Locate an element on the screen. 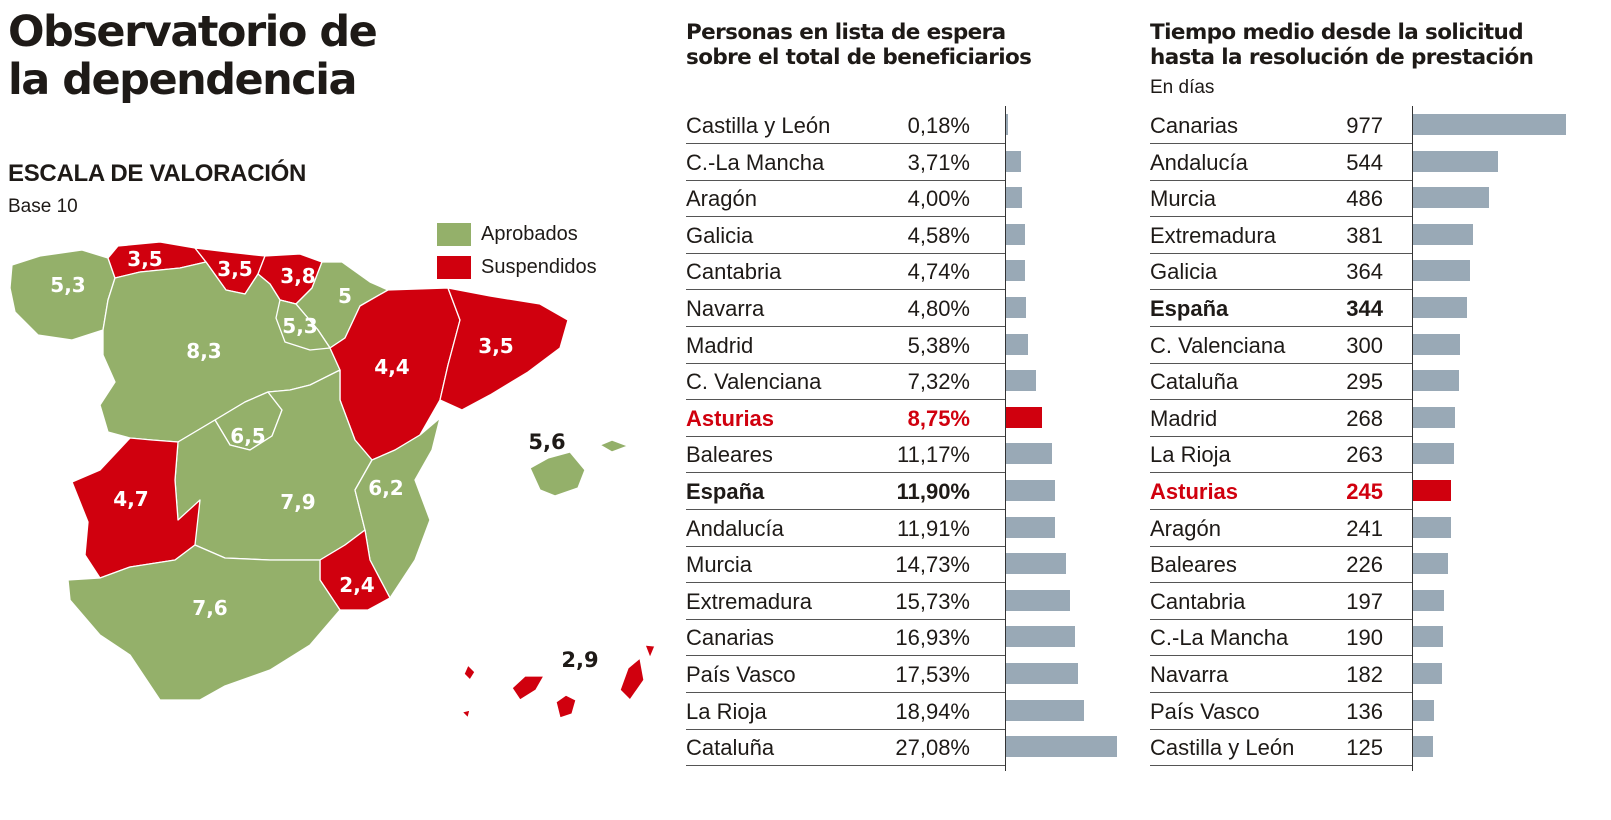 Image resolution: width=1611 pixels, height=820 pixels. region-label-navarra: 5 is located at coordinates (345, 296).